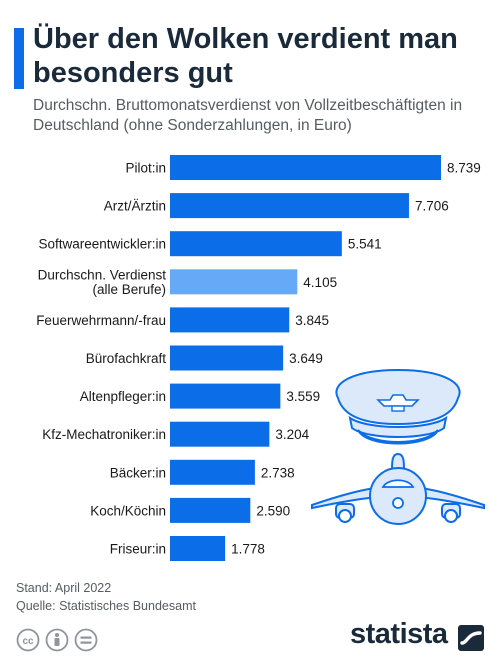  Describe the element at coordinates (365, 244) in the screenshot. I see `value-label-softwareentwickler-in: 5.541` at that location.